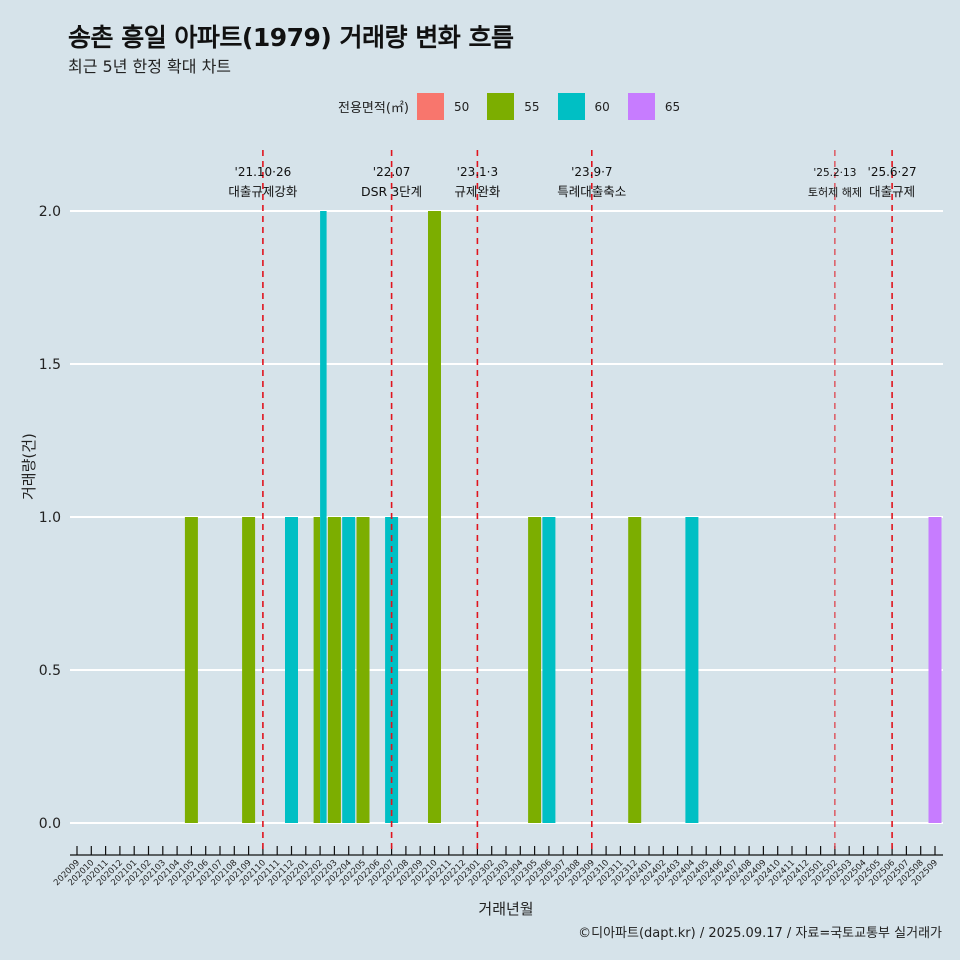  I want to click on y-tick-label: 0.5, so click(50, 671).